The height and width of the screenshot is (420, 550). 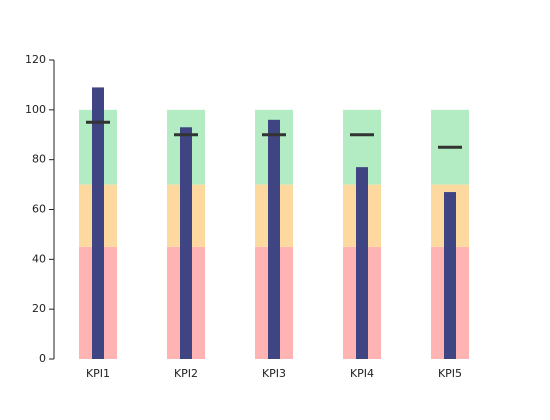 I want to click on x-tick-label: KPI1, so click(x=98, y=373).